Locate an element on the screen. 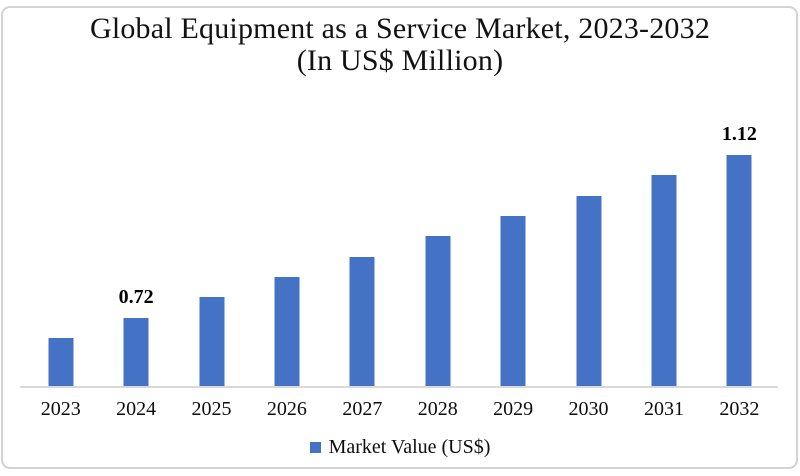  x-label-2023: 2023 is located at coordinates (60, 409).